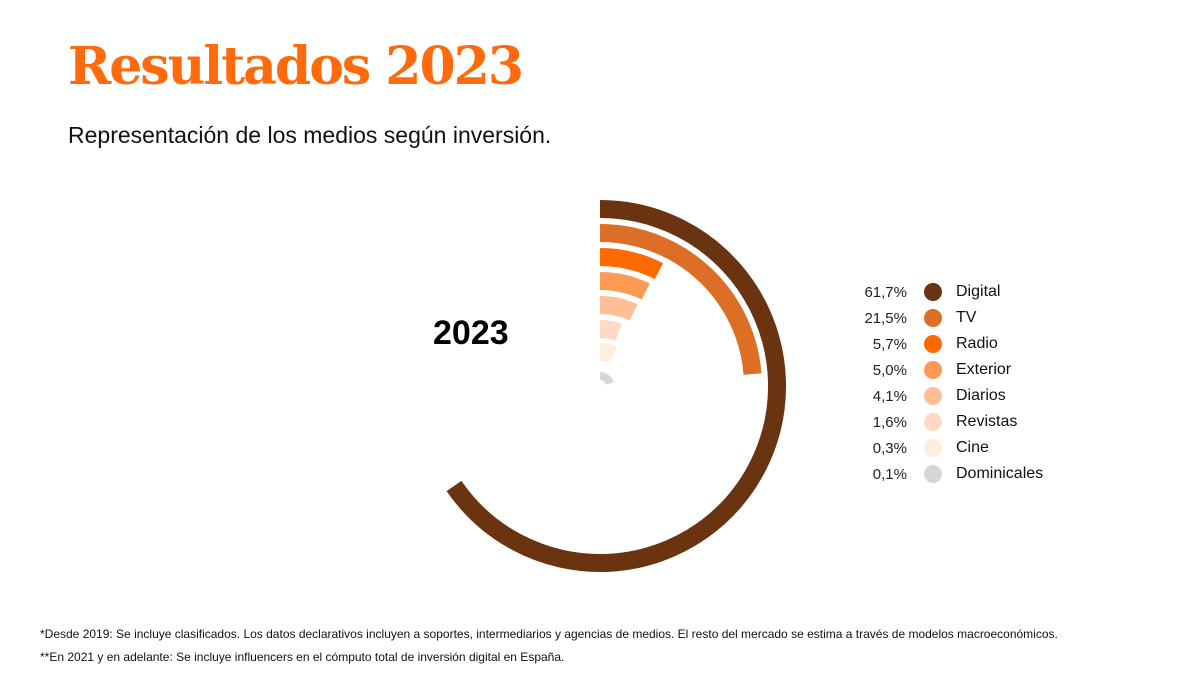 This screenshot has width=1200, height=700. Describe the element at coordinates (977, 343) in the screenshot. I see `legend-label: Radio` at that location.